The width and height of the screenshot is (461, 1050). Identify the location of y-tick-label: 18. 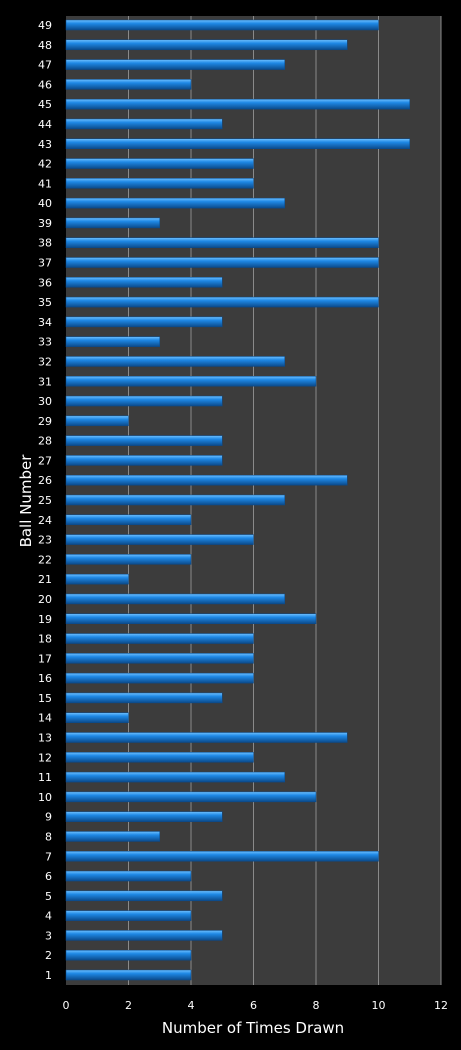
(45, 639).